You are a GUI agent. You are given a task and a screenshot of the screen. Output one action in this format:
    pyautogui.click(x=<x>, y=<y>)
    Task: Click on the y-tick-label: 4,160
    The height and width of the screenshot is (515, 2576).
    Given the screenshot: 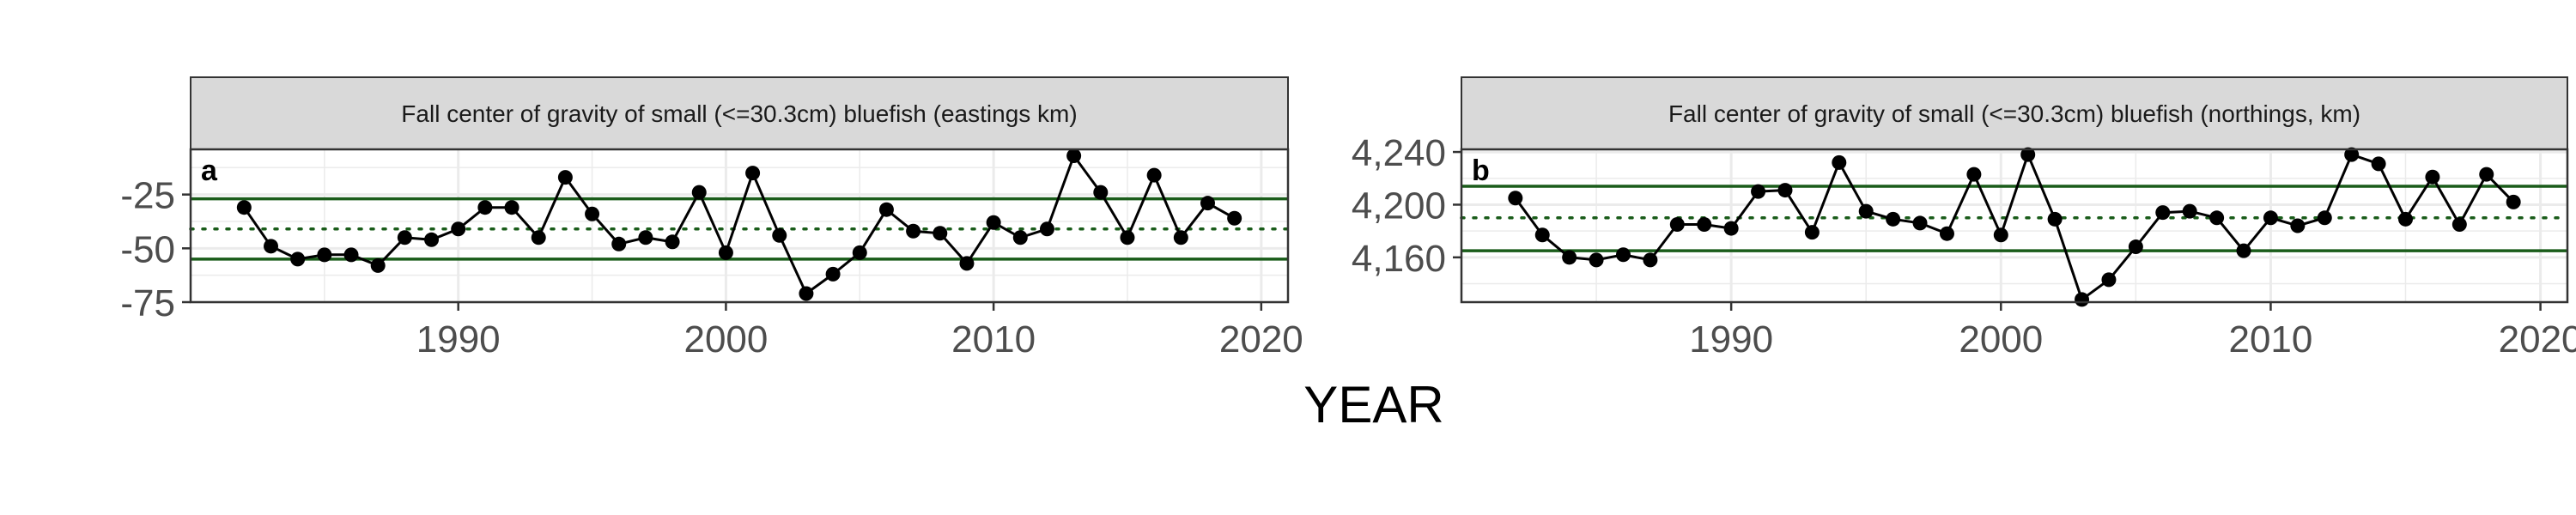 What is the action you would take?
    pyautogui.click(x=1399, y=259)
    